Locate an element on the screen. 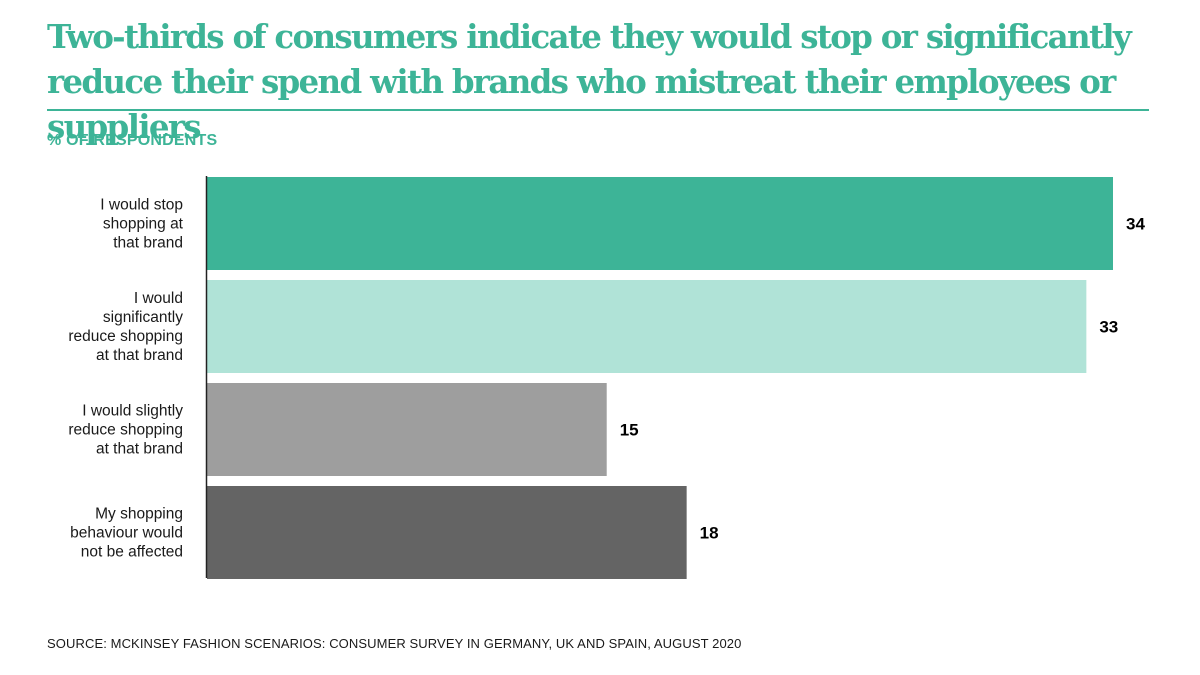 The image size is (1200, 675). chart-subtitle: % OF RESPONDENTS is located at coordinates (132, 140).